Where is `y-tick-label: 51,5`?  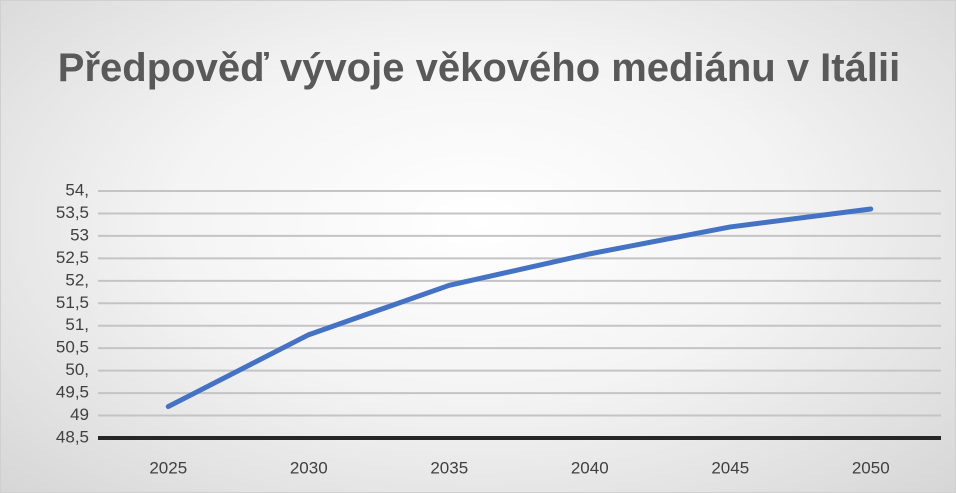
y-tick-label: 51,5 is located at coordinates (72, 302).